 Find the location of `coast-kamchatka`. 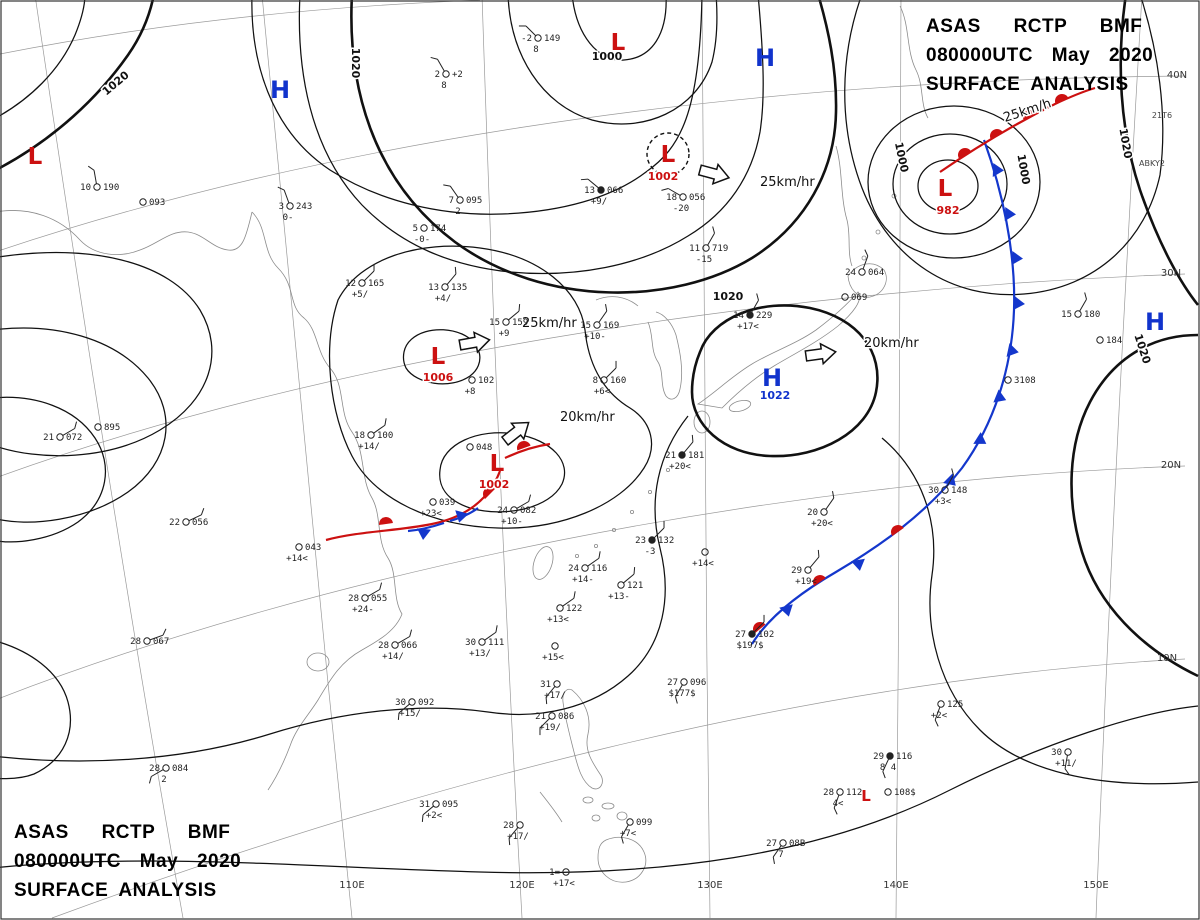

coast-kamchatka is located at coordinates (914, 62).